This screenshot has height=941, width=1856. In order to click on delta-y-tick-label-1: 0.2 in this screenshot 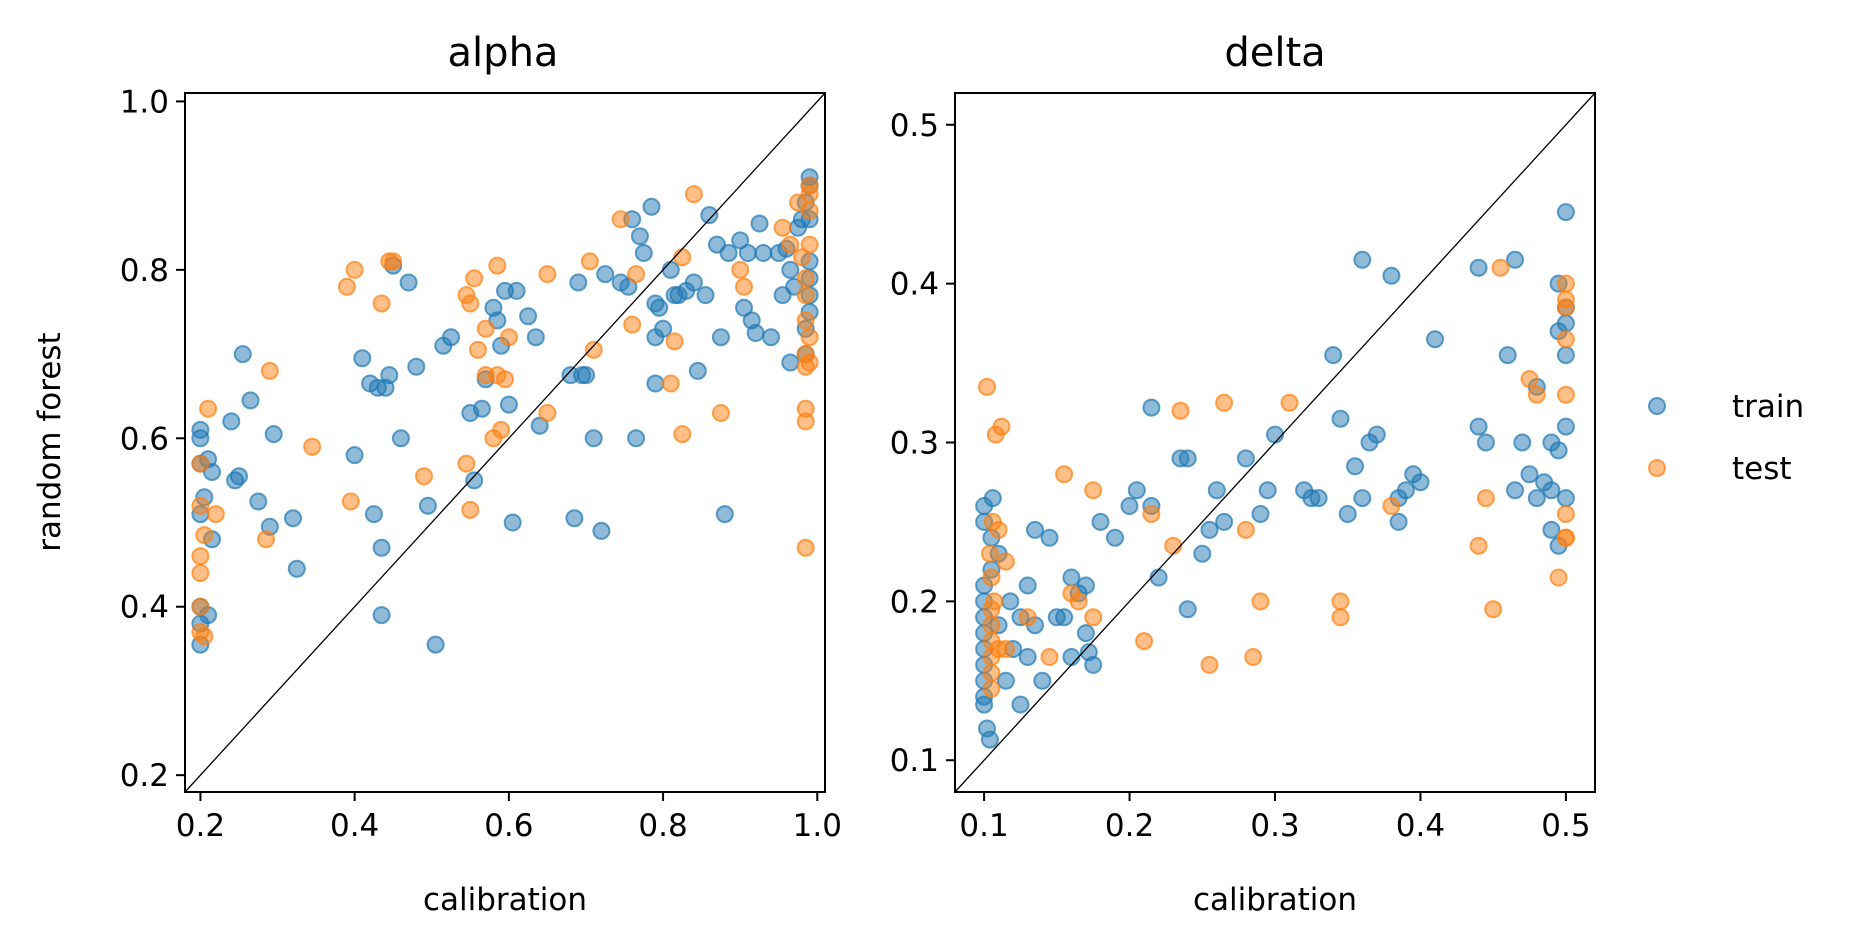, I will do `click(914, 602)`.